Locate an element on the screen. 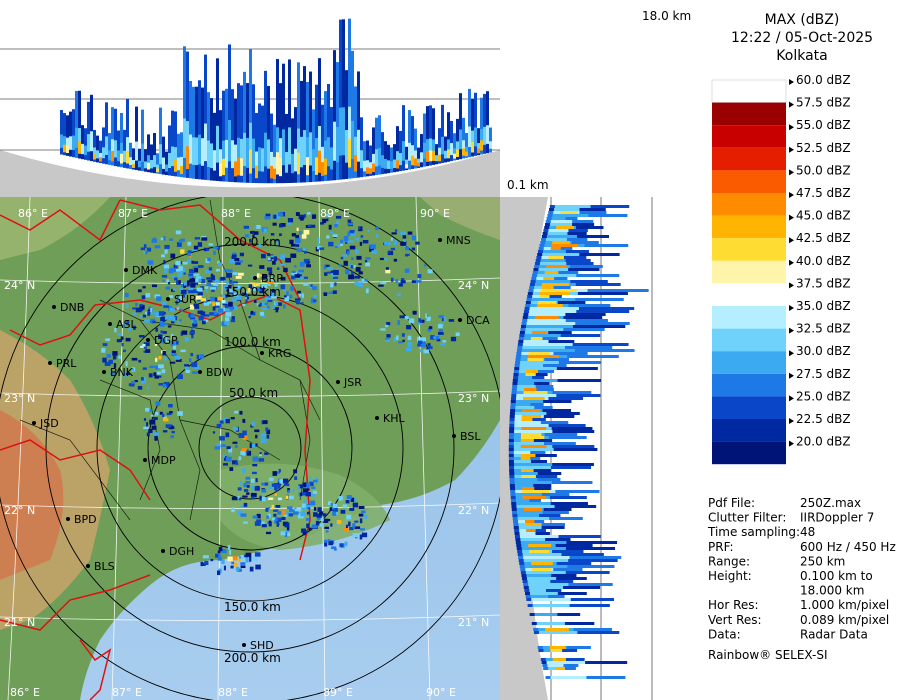 The height and width of the screenshot is (700, 906). city-label-prl: PRL is located at coordinates (66, 363).